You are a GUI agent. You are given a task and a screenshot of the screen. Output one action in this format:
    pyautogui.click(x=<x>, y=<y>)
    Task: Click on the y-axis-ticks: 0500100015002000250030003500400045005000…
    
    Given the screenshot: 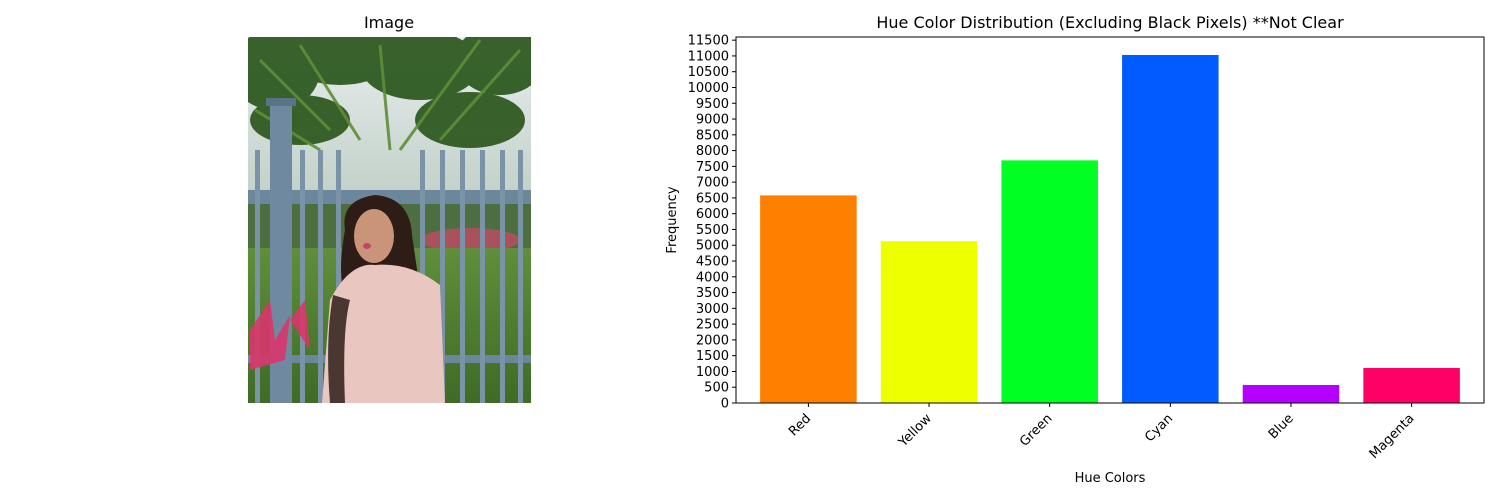 What is the action you would take?
    pyautogui.click(x=712, y=223)
    